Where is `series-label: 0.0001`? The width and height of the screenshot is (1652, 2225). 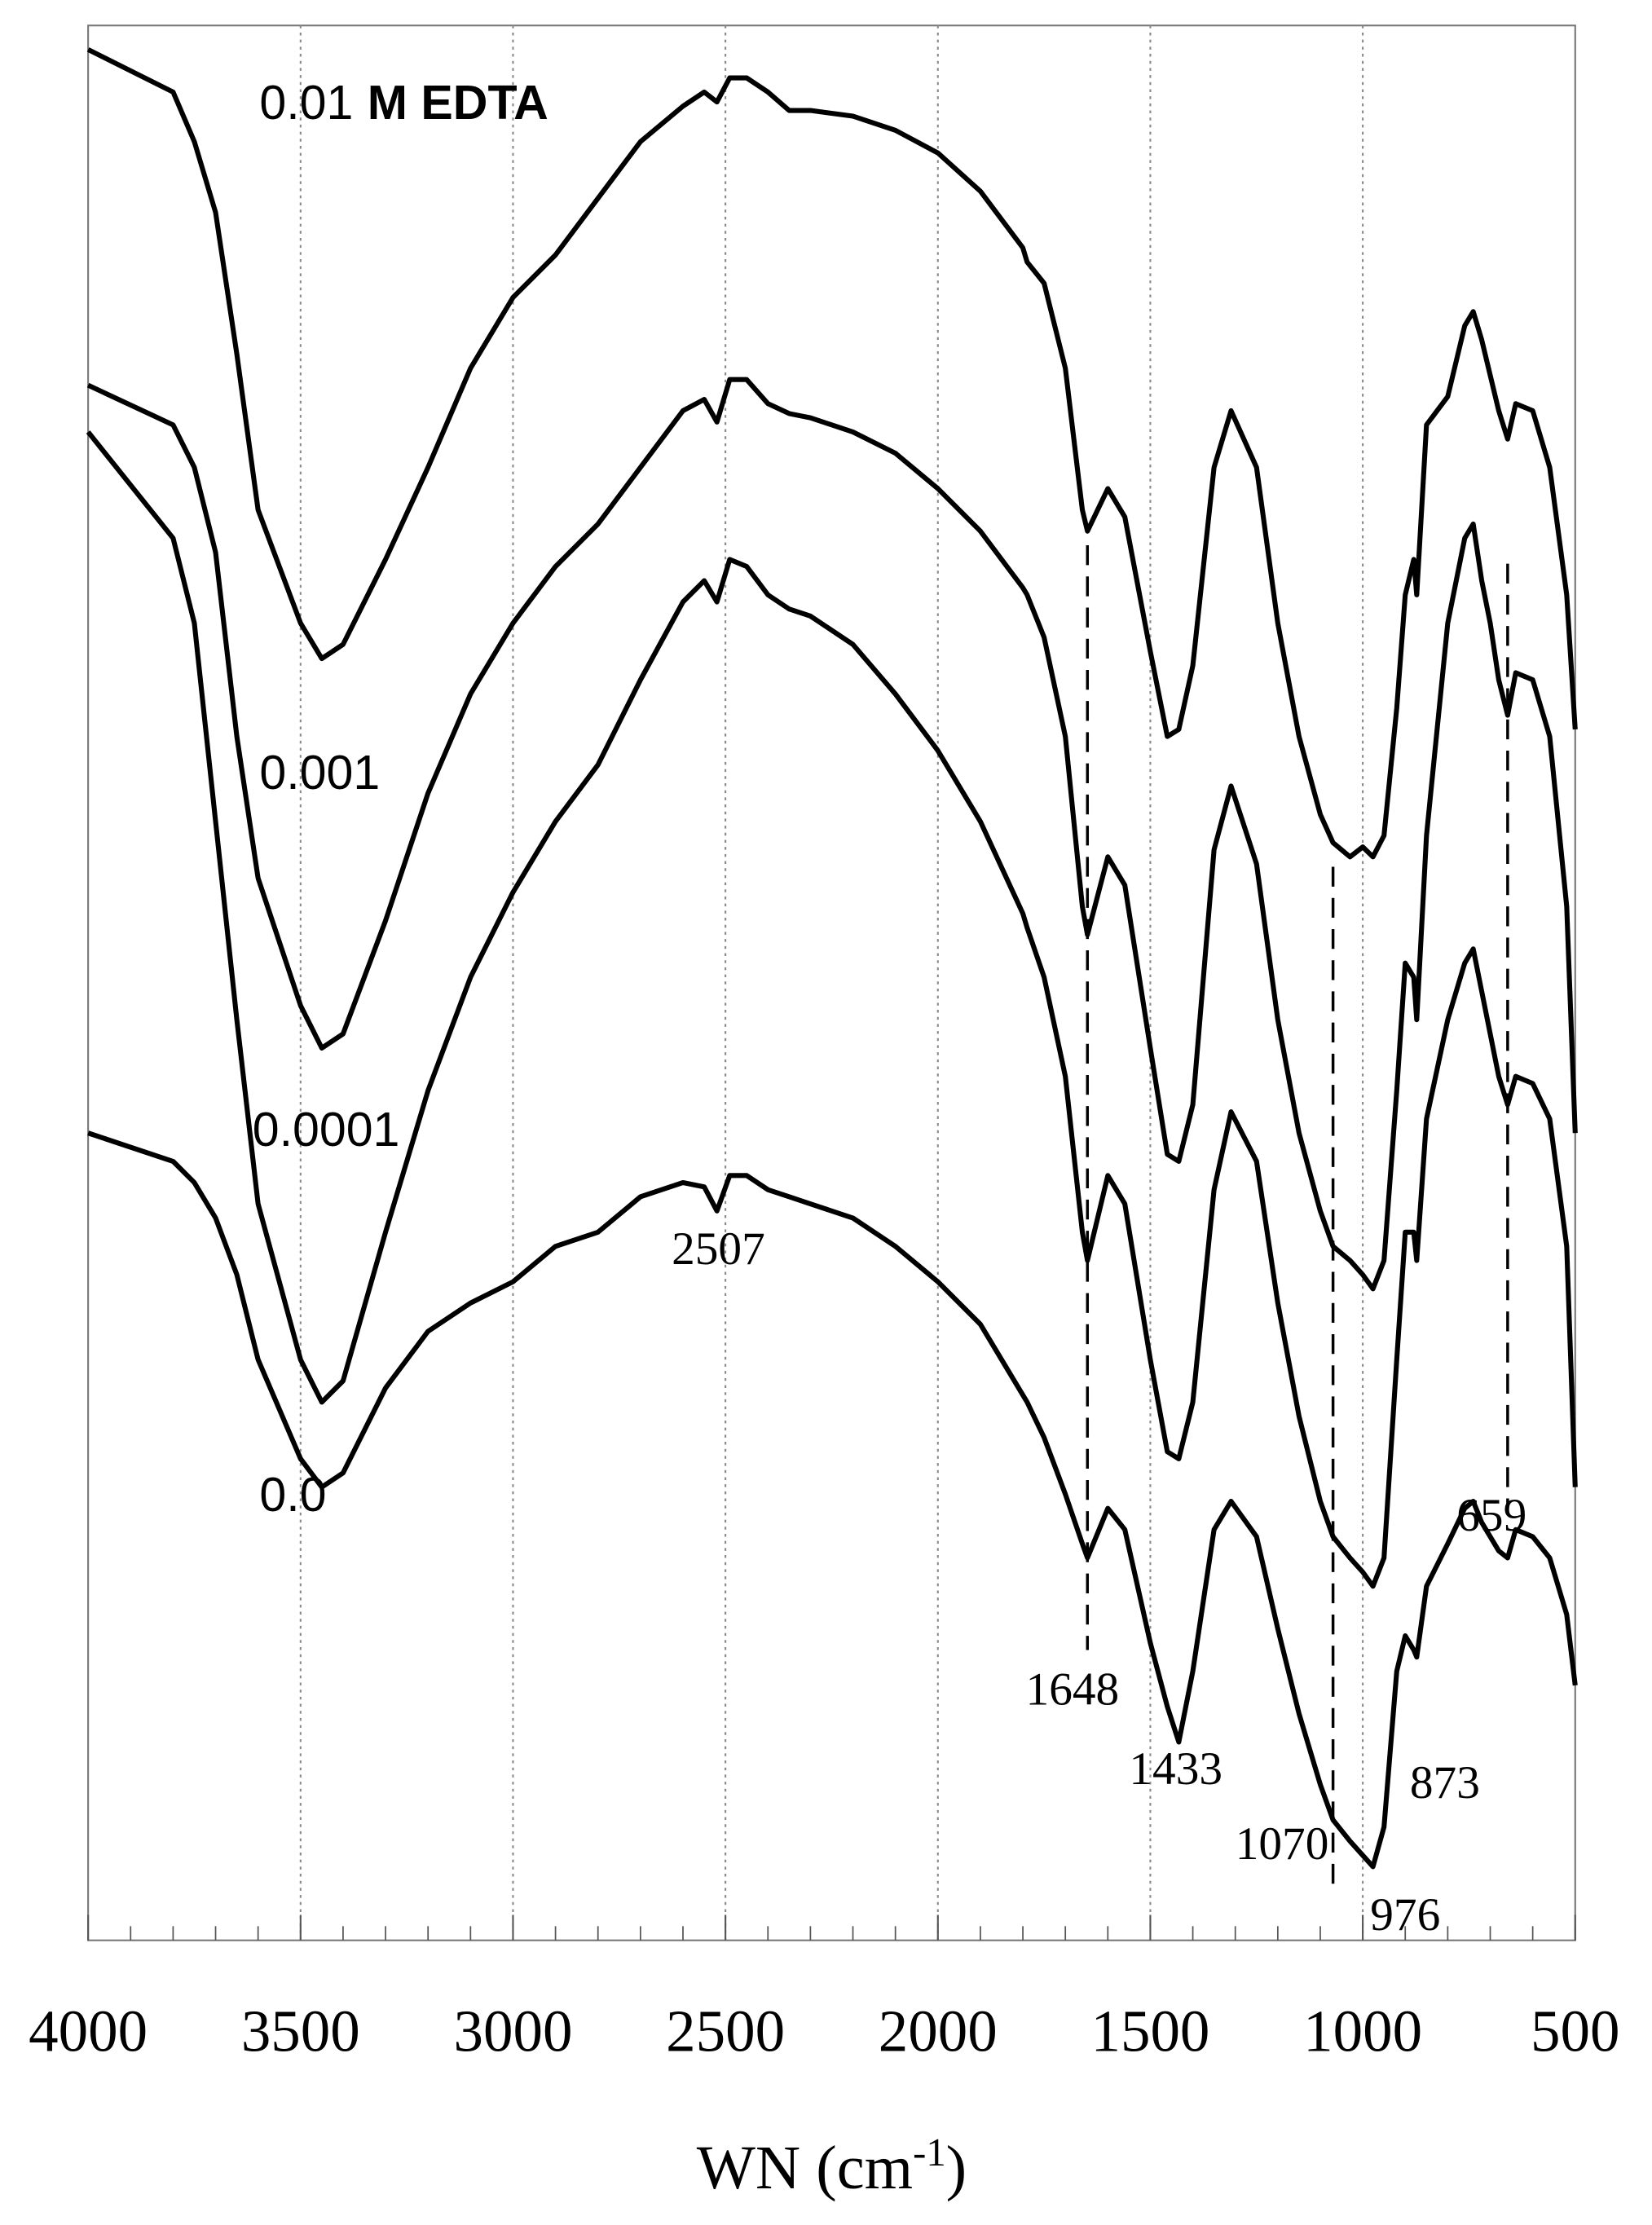 series-label: 0.0001 is located at coordinates (326, 1130).